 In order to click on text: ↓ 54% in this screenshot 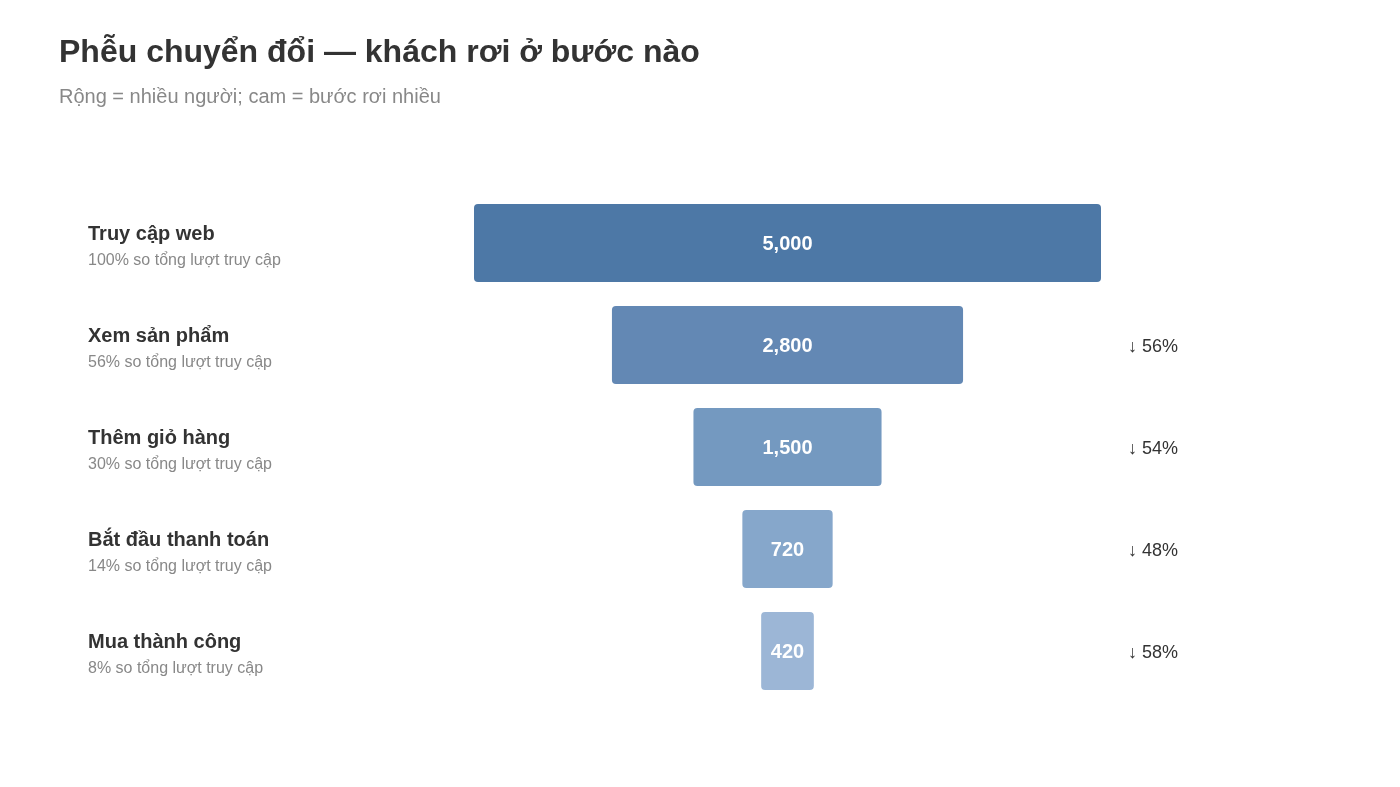, I will do `click(1153, 447)`.